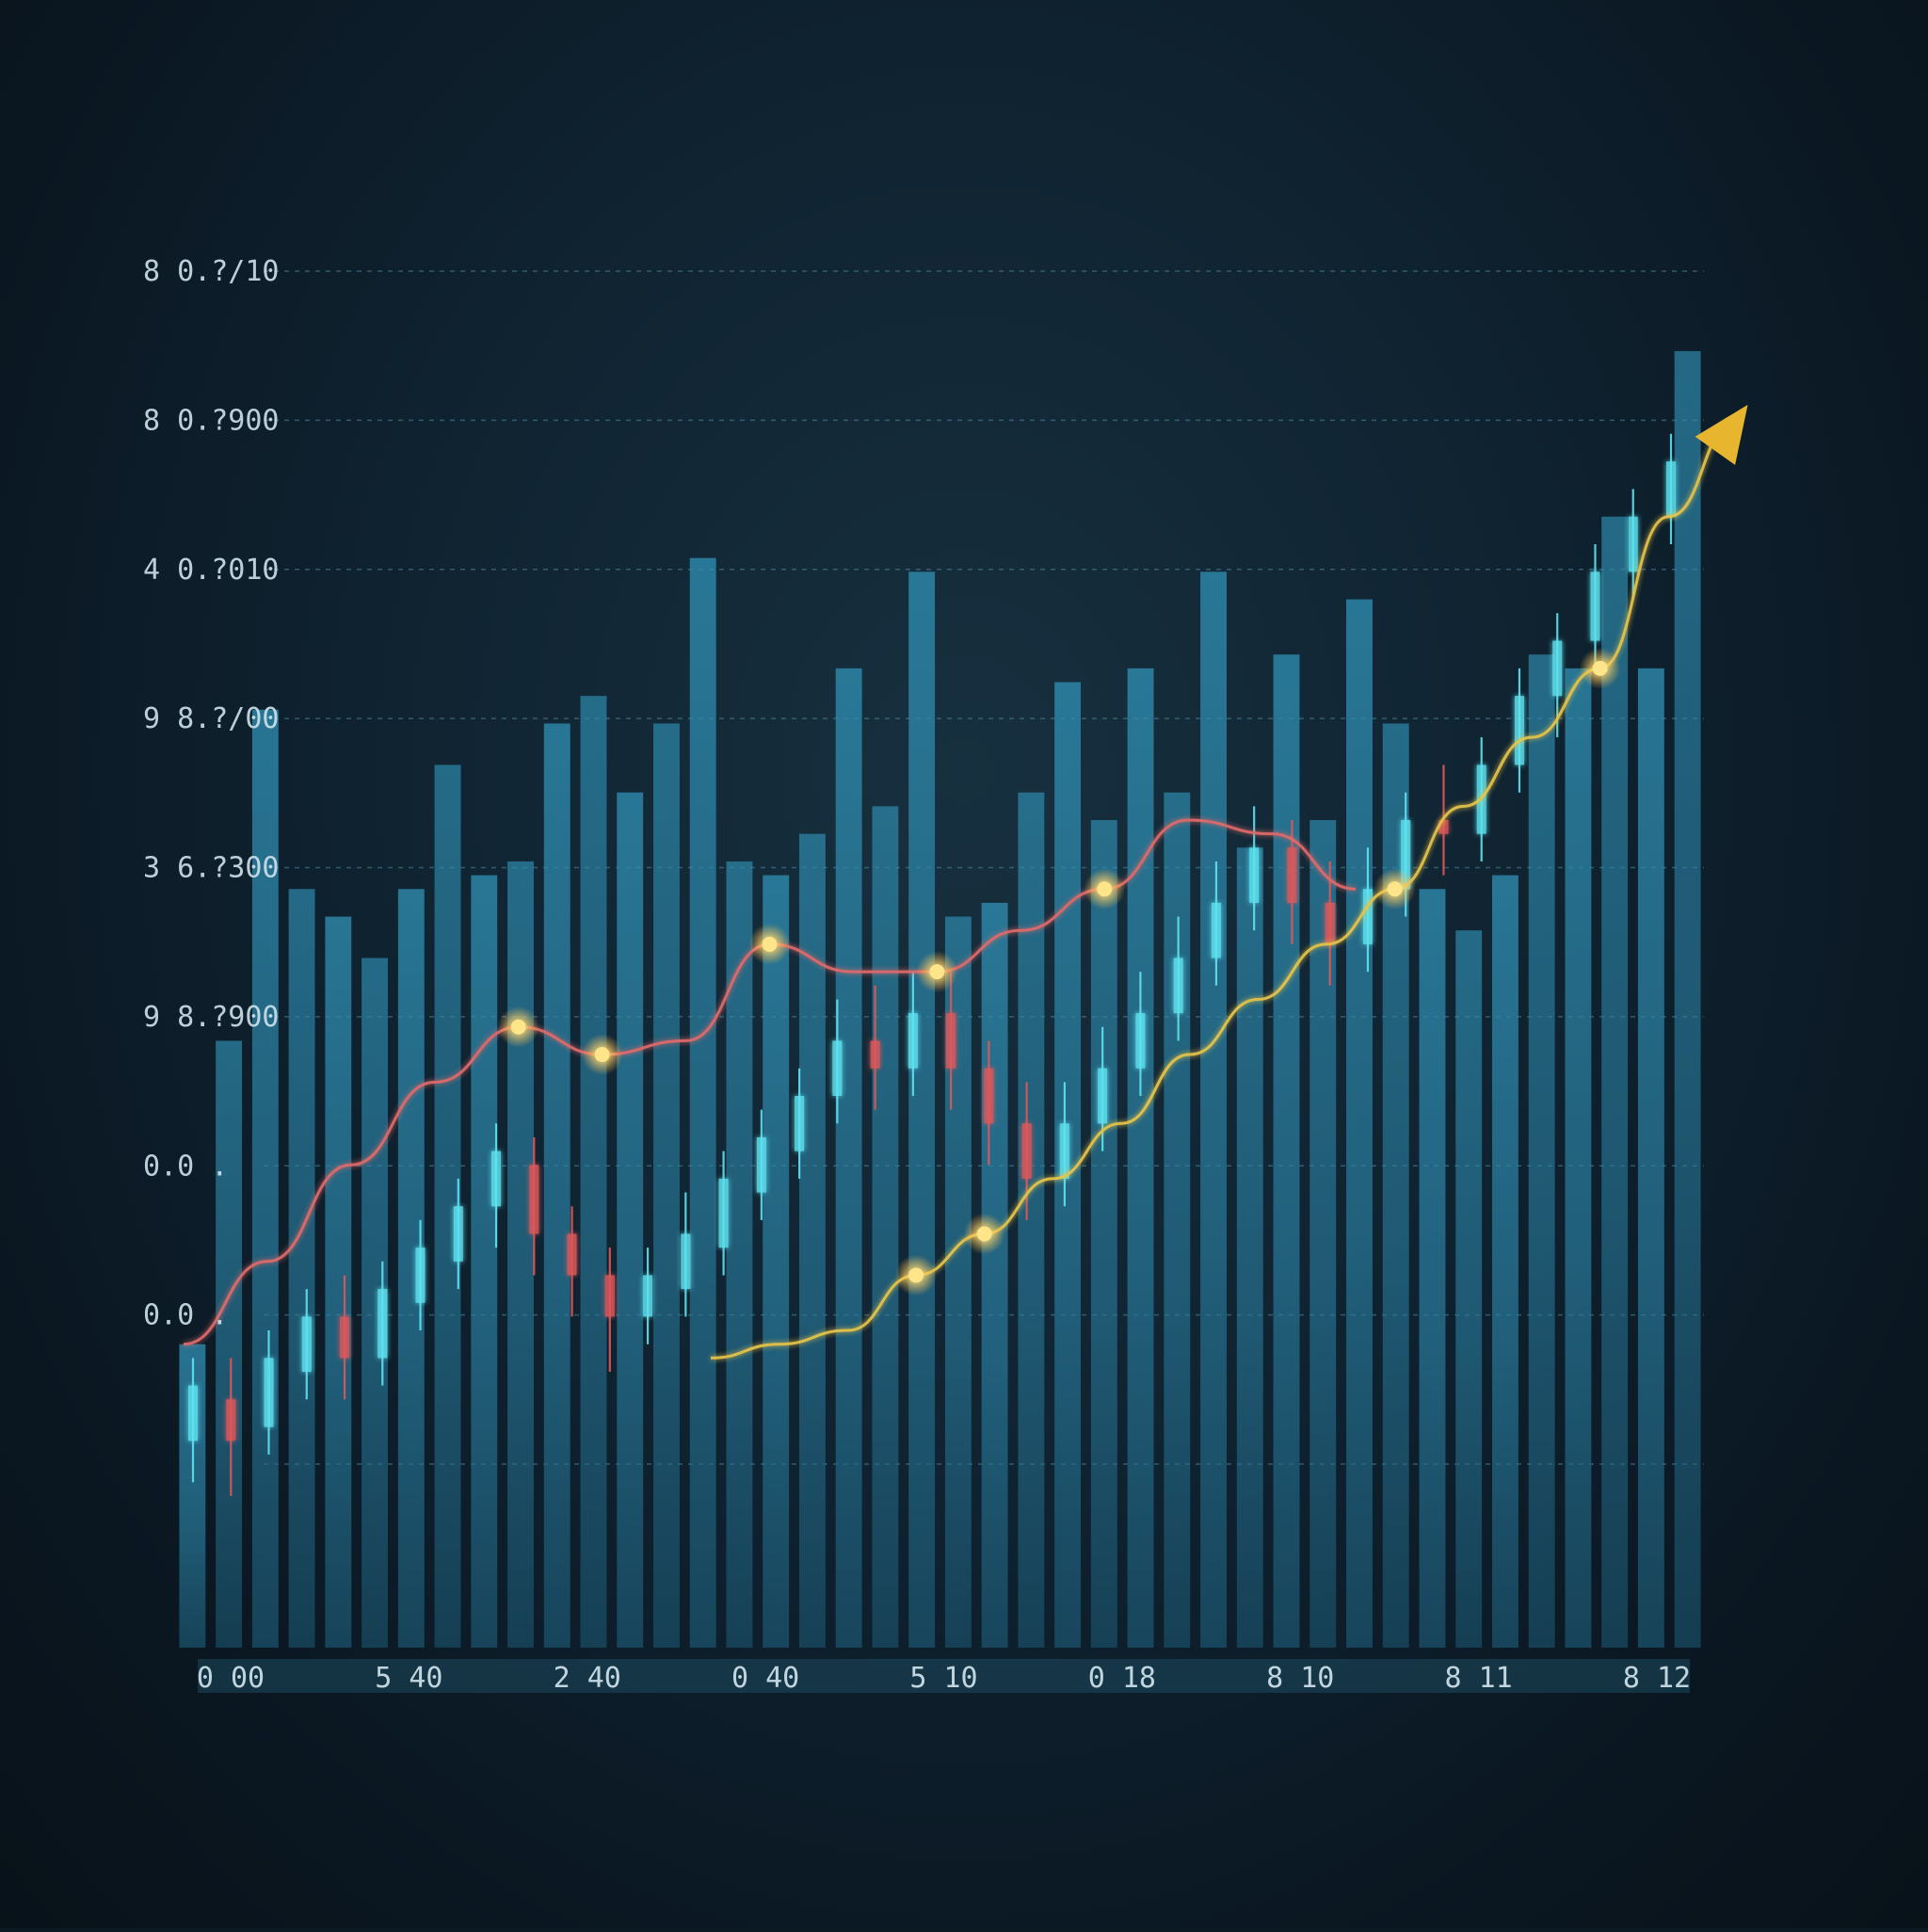  Describe the element at coordinates (1300, 1678) in the screenshot. I see `x-tick-label: 8 10` at that location.